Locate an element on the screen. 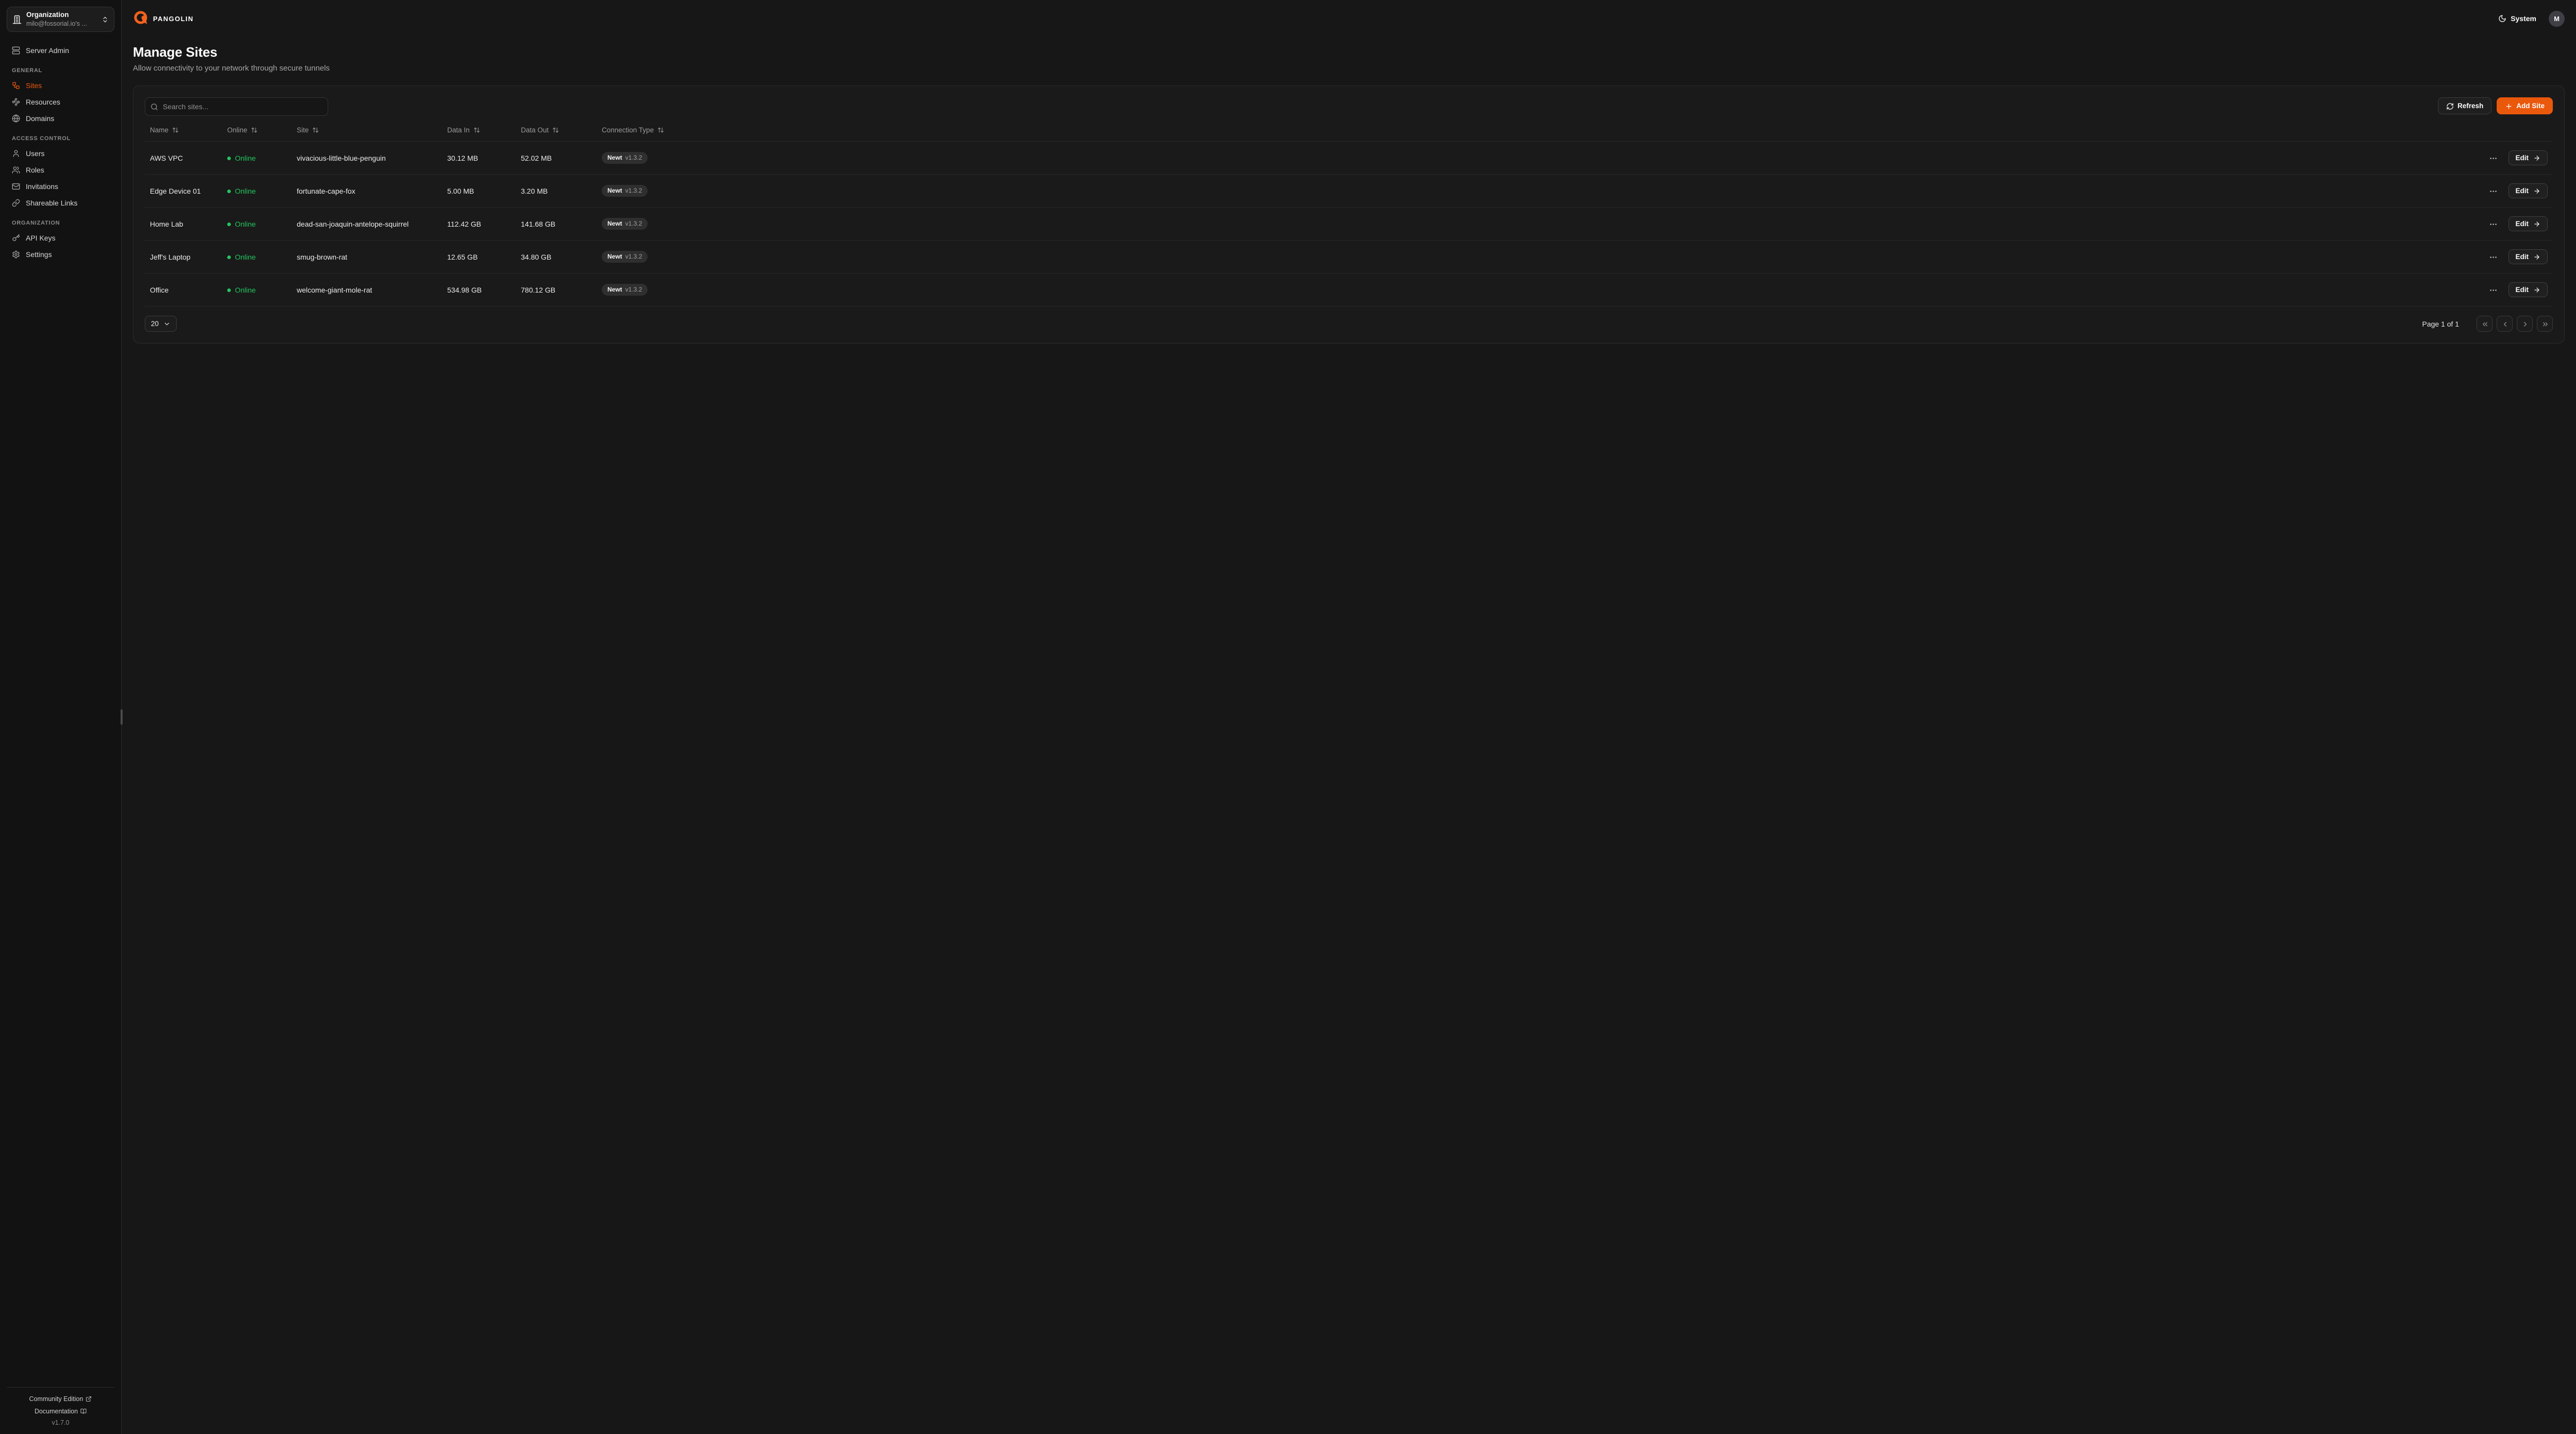 The height and width of the screenshot is (1434, 2576). sidebar-item-users: Users is located at coordinates (60, 153).